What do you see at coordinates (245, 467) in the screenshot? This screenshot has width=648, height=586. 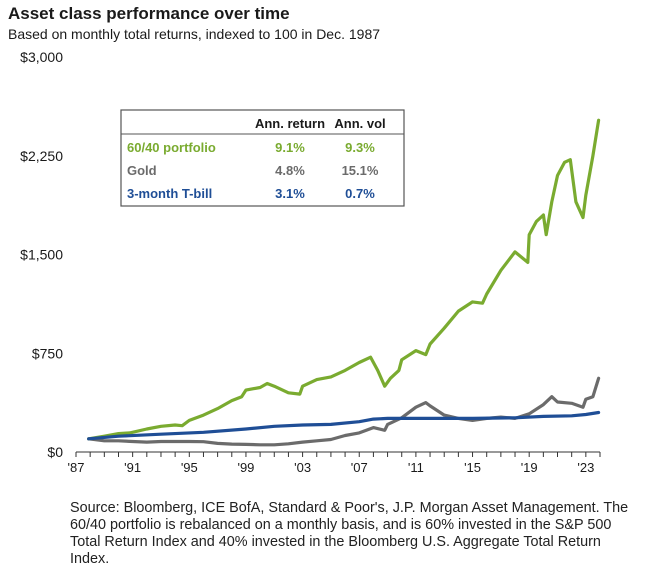 I see `x-tick-label: '99` at bounding box center [245, 467].